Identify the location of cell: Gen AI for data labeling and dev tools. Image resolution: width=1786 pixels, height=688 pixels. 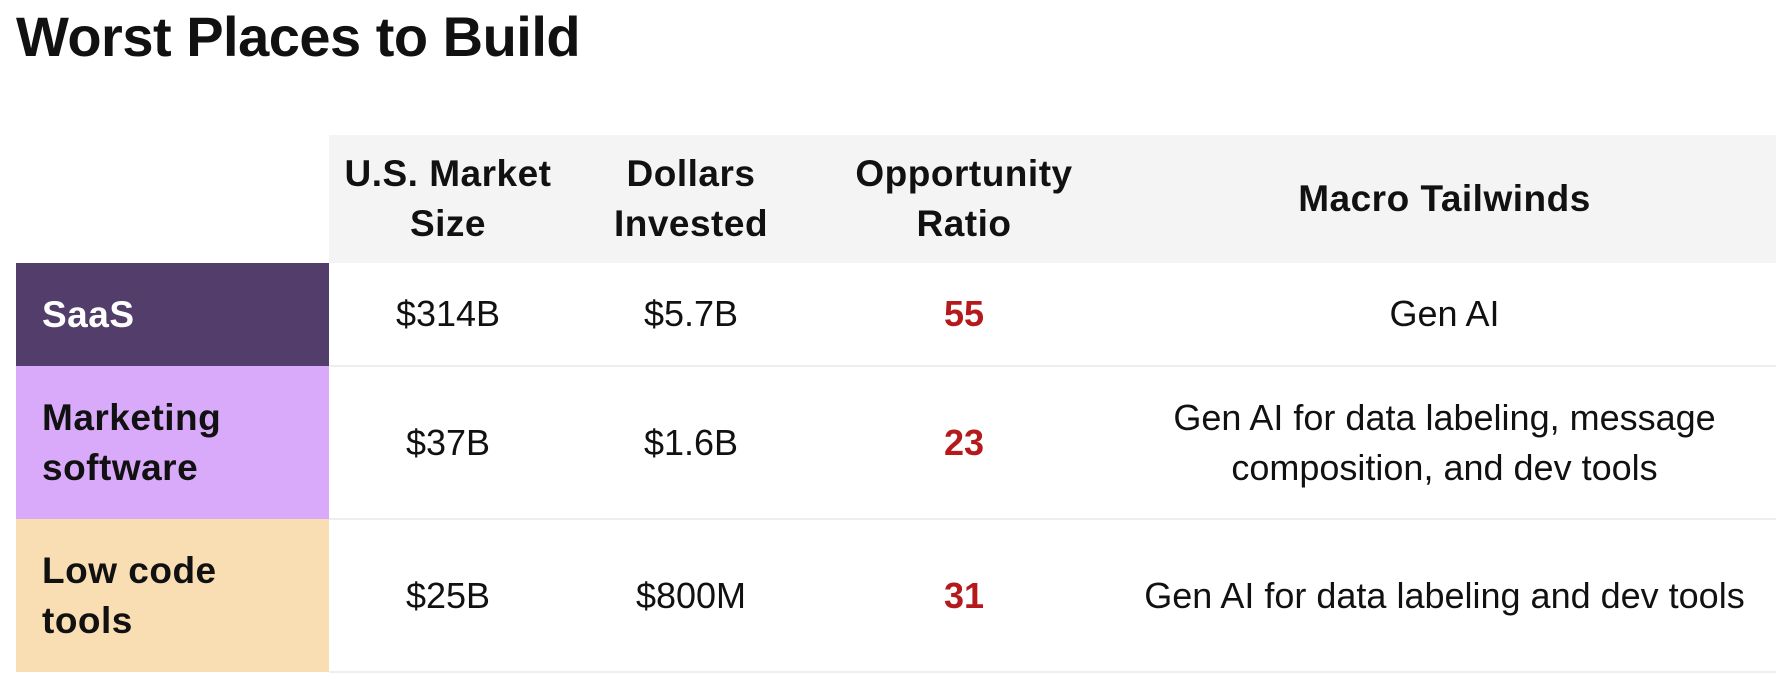
(1444, 596).